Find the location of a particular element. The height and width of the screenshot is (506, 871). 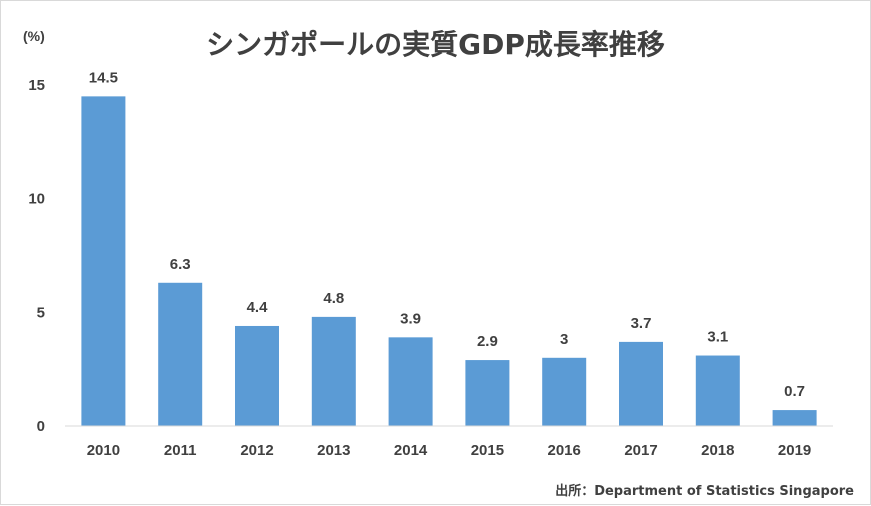

y-tick-label: 0 is located at coordinates (41, 426).